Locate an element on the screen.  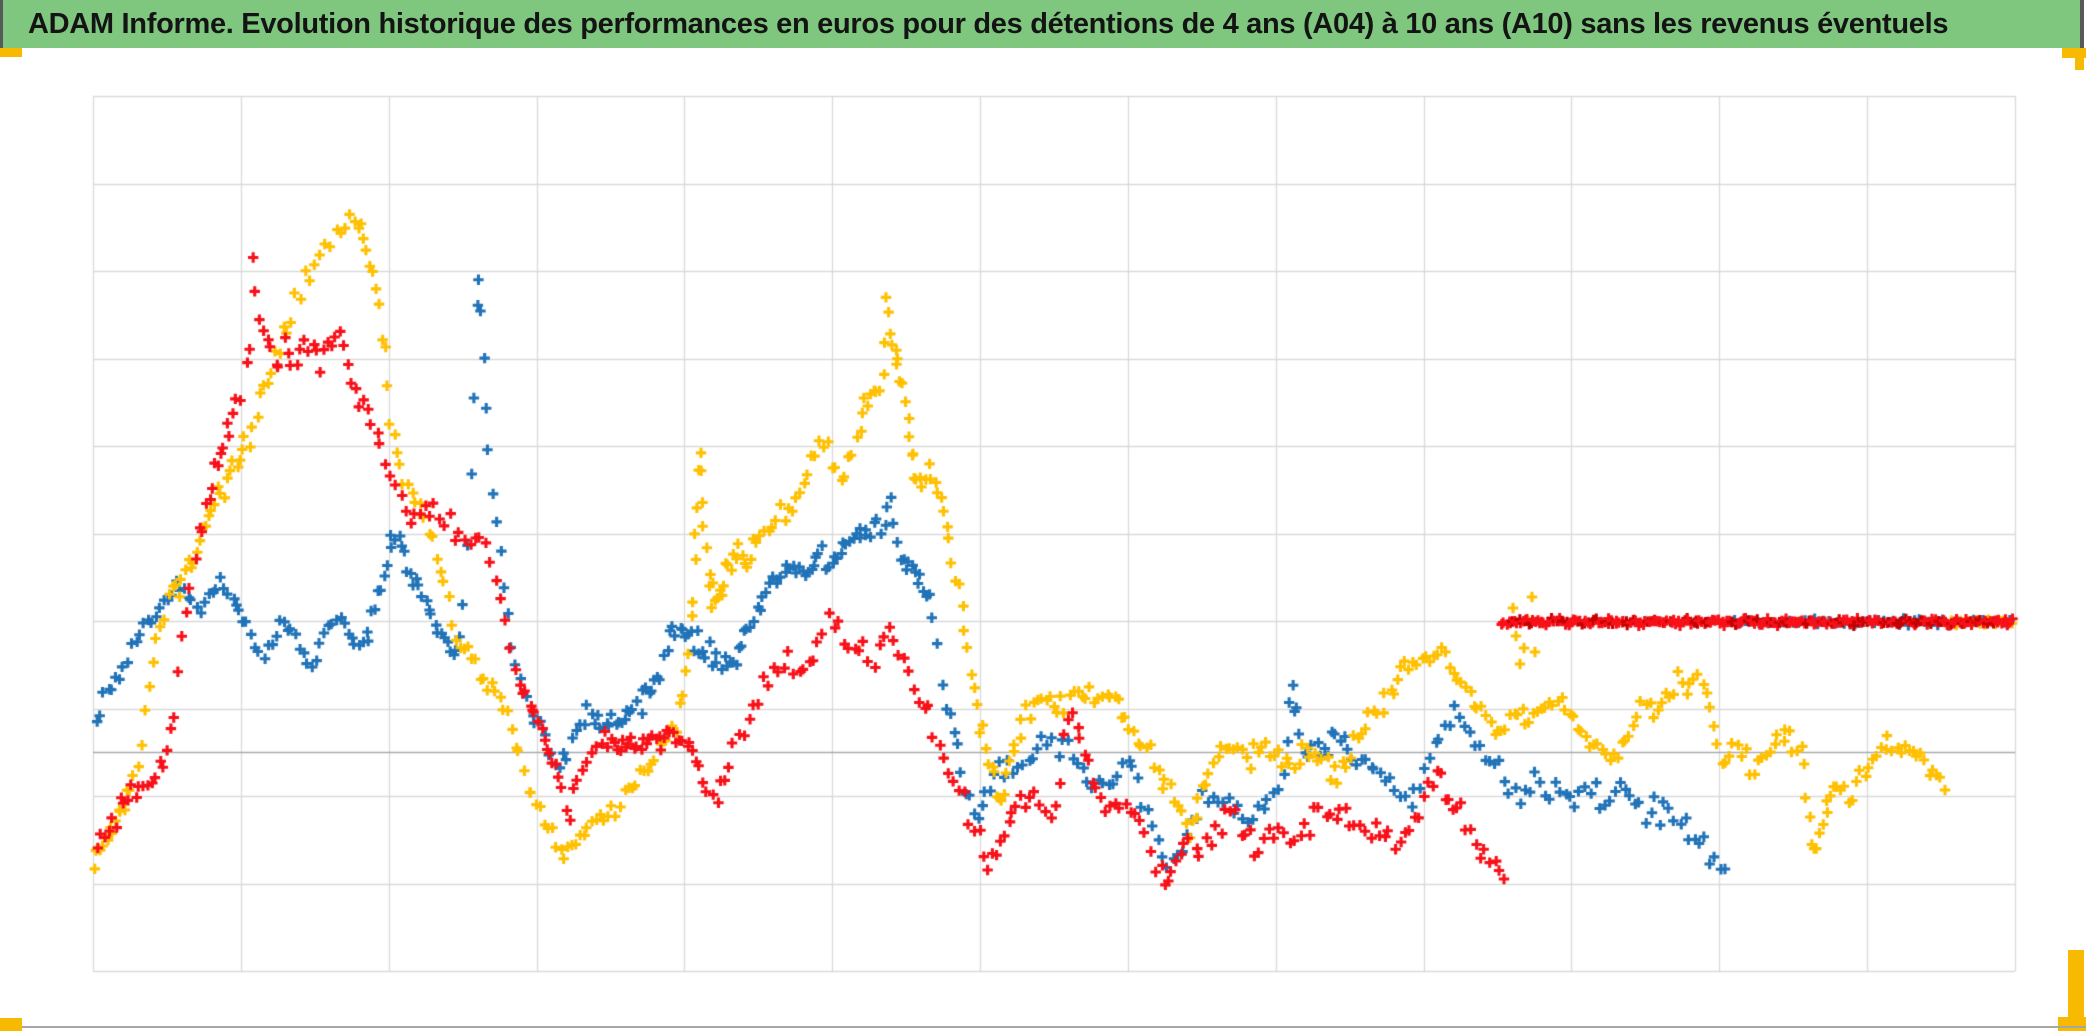
selection-handle-bottom-left is located at coordinates (11, 1024).